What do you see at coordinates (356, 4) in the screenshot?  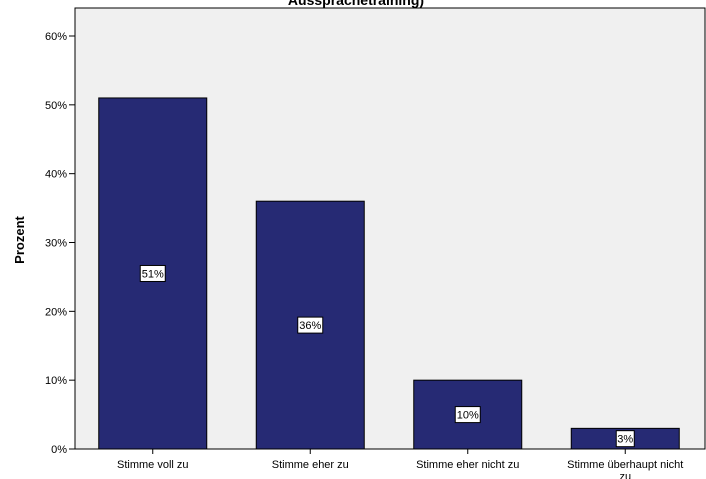 I see `chart-title: Aussprachetraining)` at bounding box center [356, 4].